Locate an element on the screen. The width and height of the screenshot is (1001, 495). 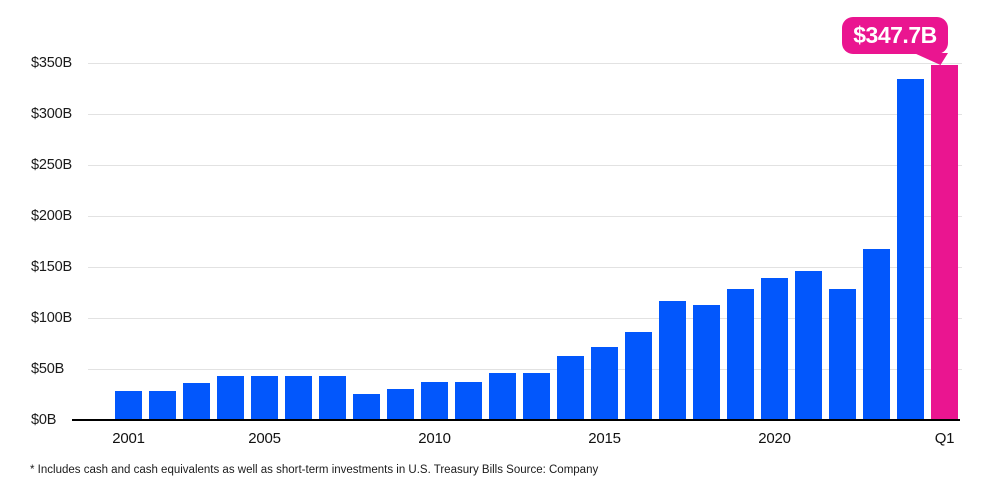
value-callout-badge: $347.7B is located at coordinates (895, 41).